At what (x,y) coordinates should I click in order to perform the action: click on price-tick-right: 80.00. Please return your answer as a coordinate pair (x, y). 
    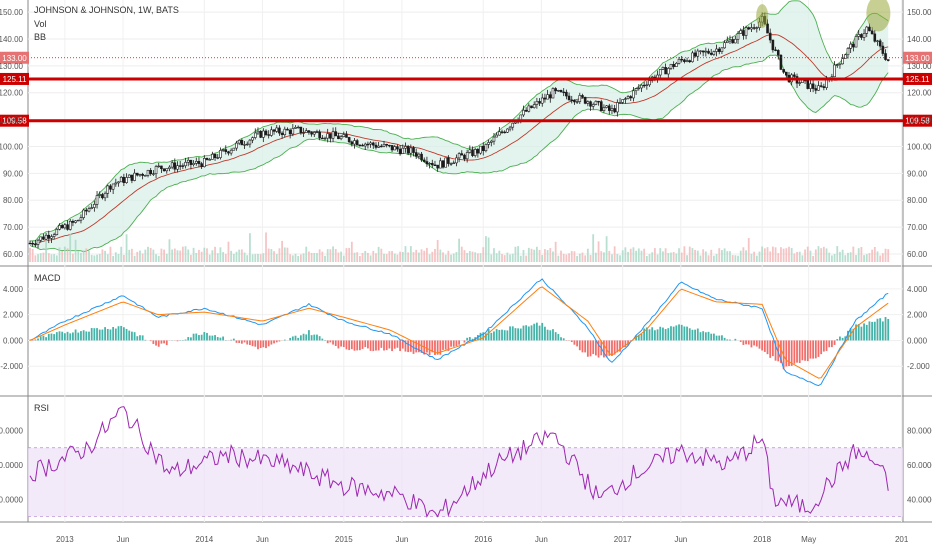
    Looking at the image, I should click on (917, 200).